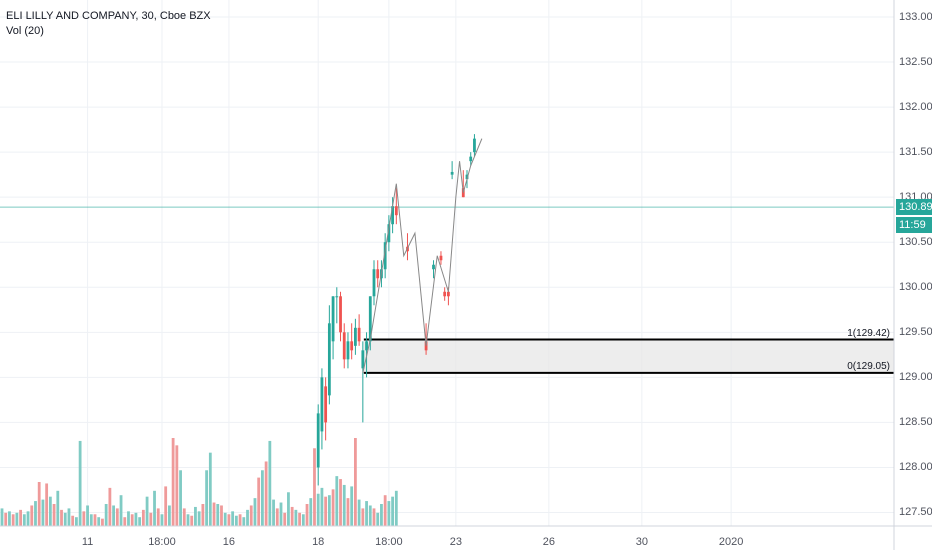  What do you see at coordinates (915, 152) in the screenshot?
I see `price-tick-label: 131.50` at bounding box center [915, 152].